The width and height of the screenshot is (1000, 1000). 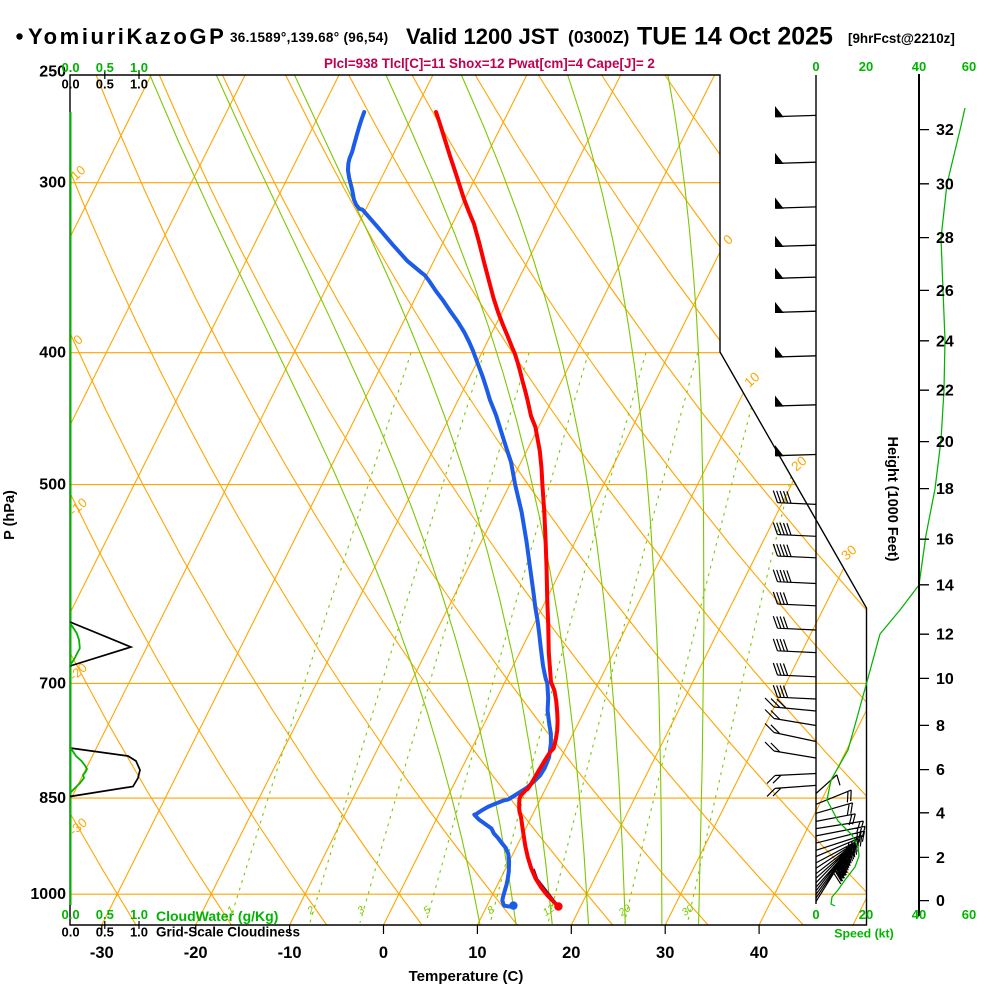 What do you see at coordinates (945, 585) in the screenshot?
I see `svg-text: 14` at bounding box center [945, 585].